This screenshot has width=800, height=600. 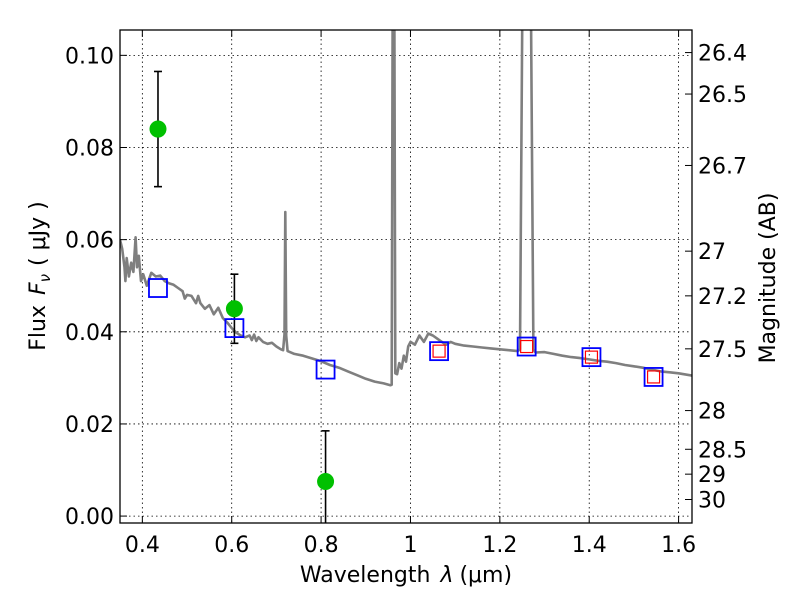 I want to click on y-axis-title: FluxFν( μJy ), so click(x=40, y=275).